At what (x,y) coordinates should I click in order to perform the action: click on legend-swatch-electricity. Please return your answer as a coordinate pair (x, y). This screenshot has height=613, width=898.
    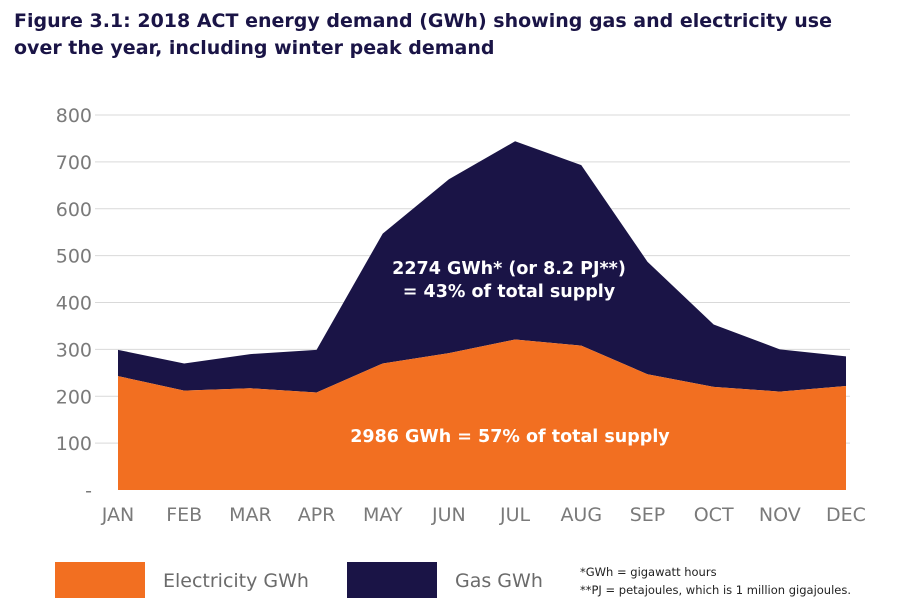
    Looking at the image, I should click on (100, 580).